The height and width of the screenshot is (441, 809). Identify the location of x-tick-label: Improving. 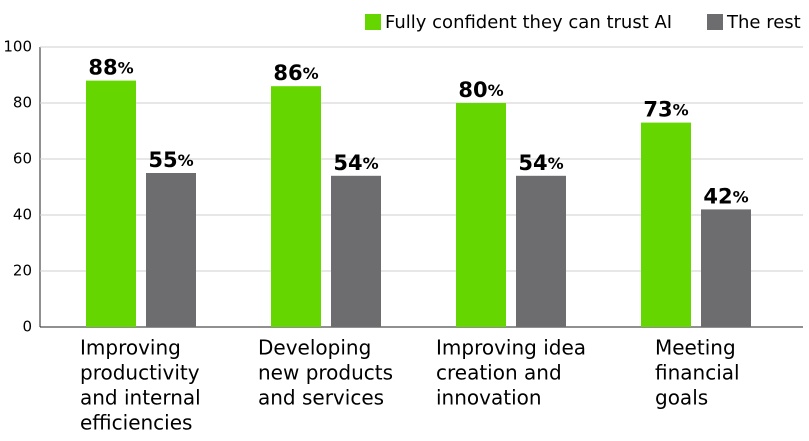
(130, 348).